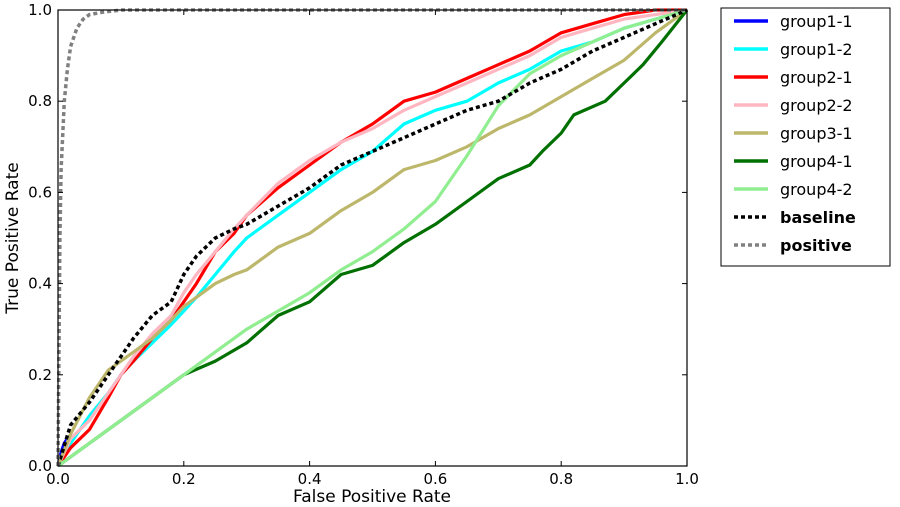 This screenshot has height=507, width=900. Describe the element at coordinates (58, 479) in the screenshot. I see `x-tick-label: 0.0` at that location.